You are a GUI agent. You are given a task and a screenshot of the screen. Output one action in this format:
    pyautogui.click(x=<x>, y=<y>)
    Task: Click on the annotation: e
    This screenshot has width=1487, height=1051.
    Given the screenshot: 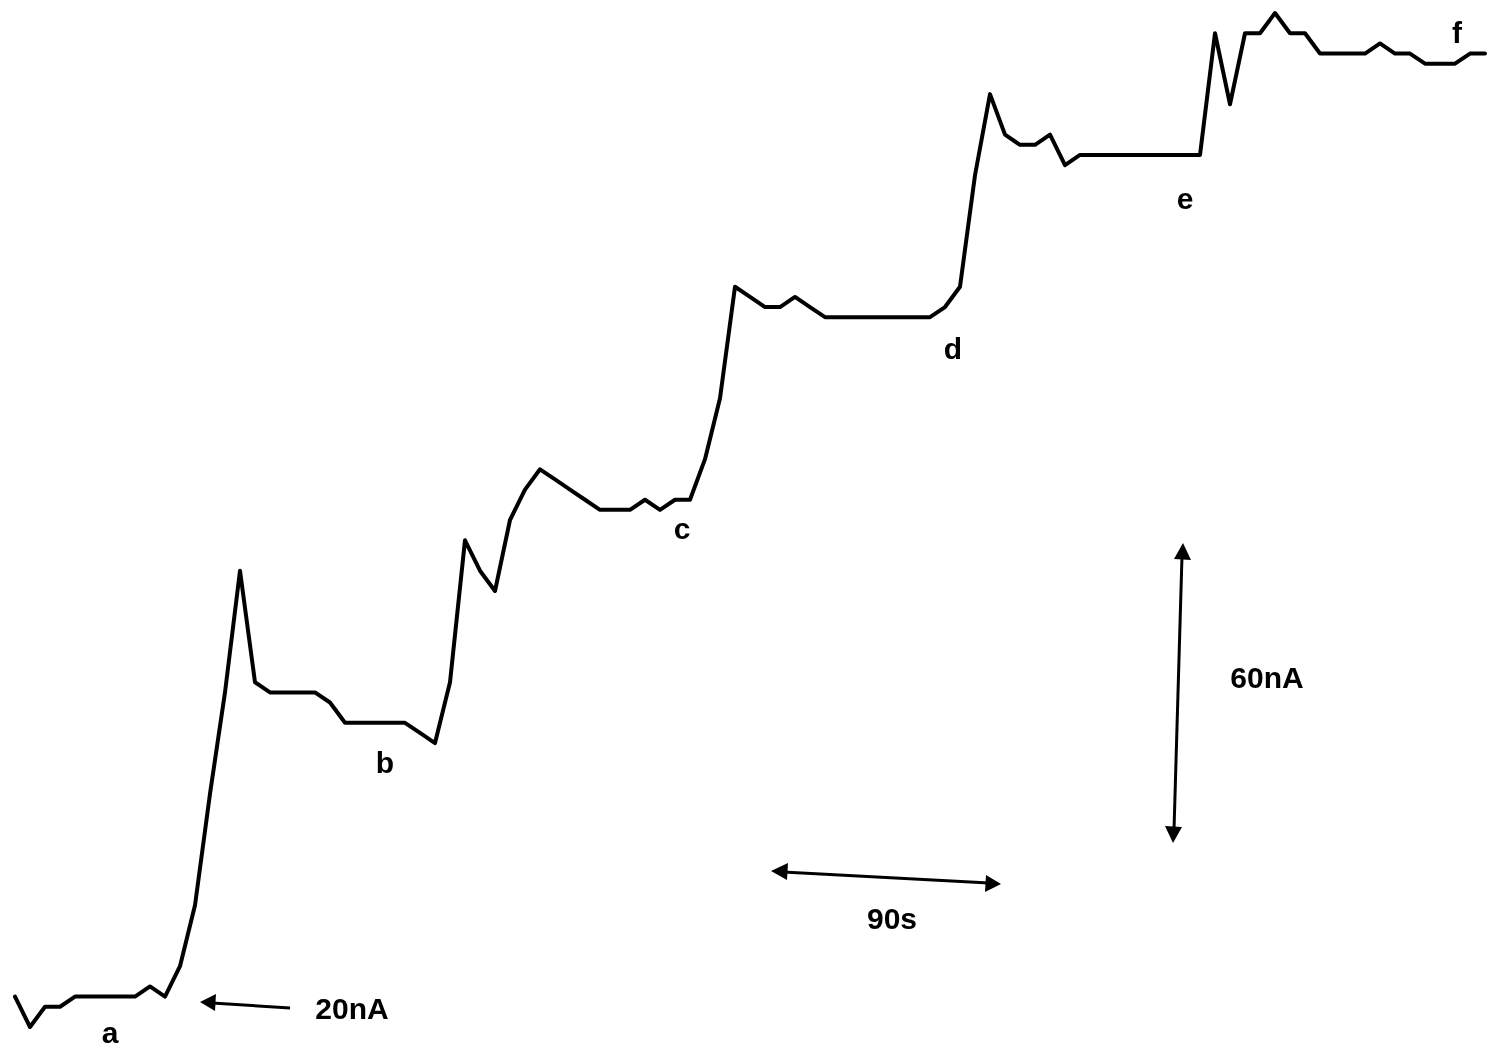 What is the action you would take?
    pyautogui.click(x=1185, y=198)
    